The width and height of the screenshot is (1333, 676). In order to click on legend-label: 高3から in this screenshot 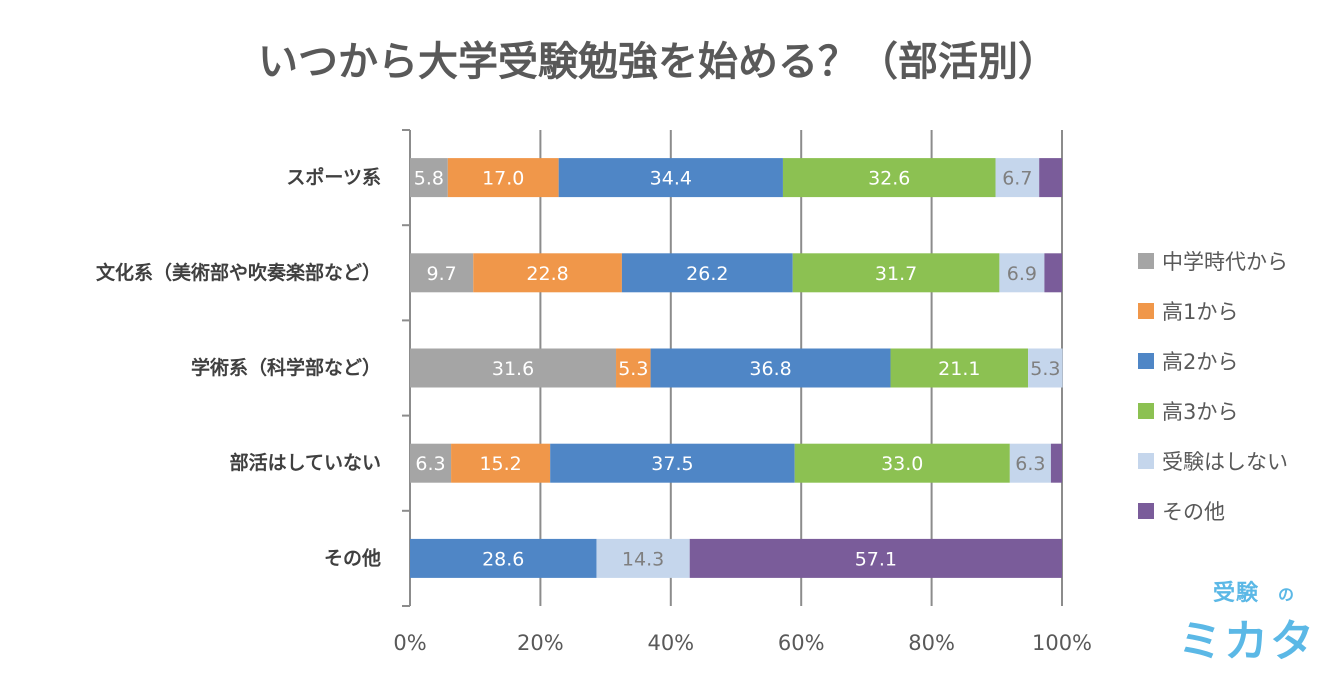, I will do `click(1200, 412)`.